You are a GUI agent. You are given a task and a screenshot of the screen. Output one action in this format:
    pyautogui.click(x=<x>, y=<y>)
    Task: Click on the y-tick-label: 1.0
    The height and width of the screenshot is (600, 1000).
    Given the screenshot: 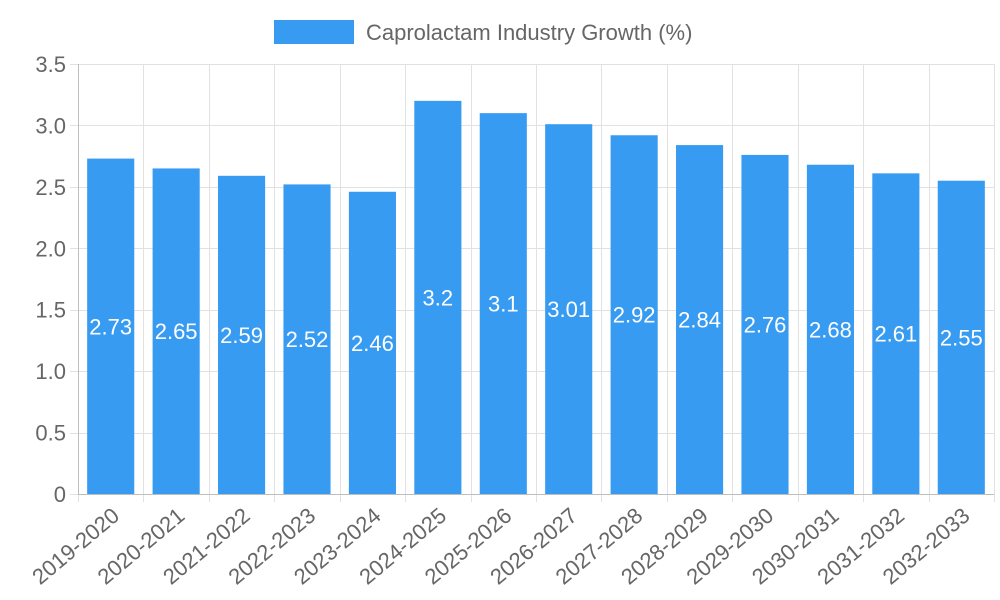 What is the action you would take?
    pyautogui.click(x=50, y=371)
    